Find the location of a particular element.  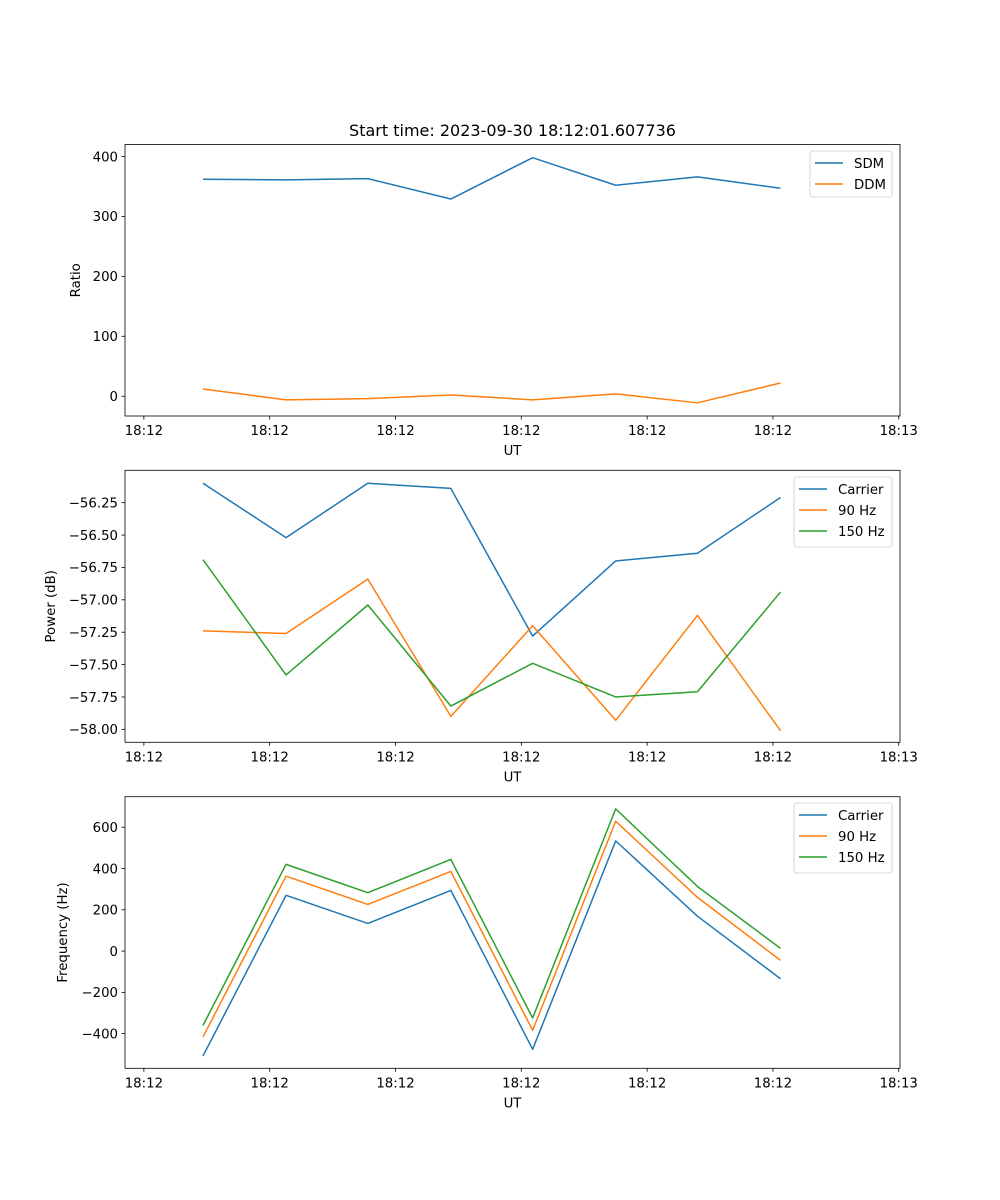

y-axis-label: Ratio is located at coordinates (76, 280).